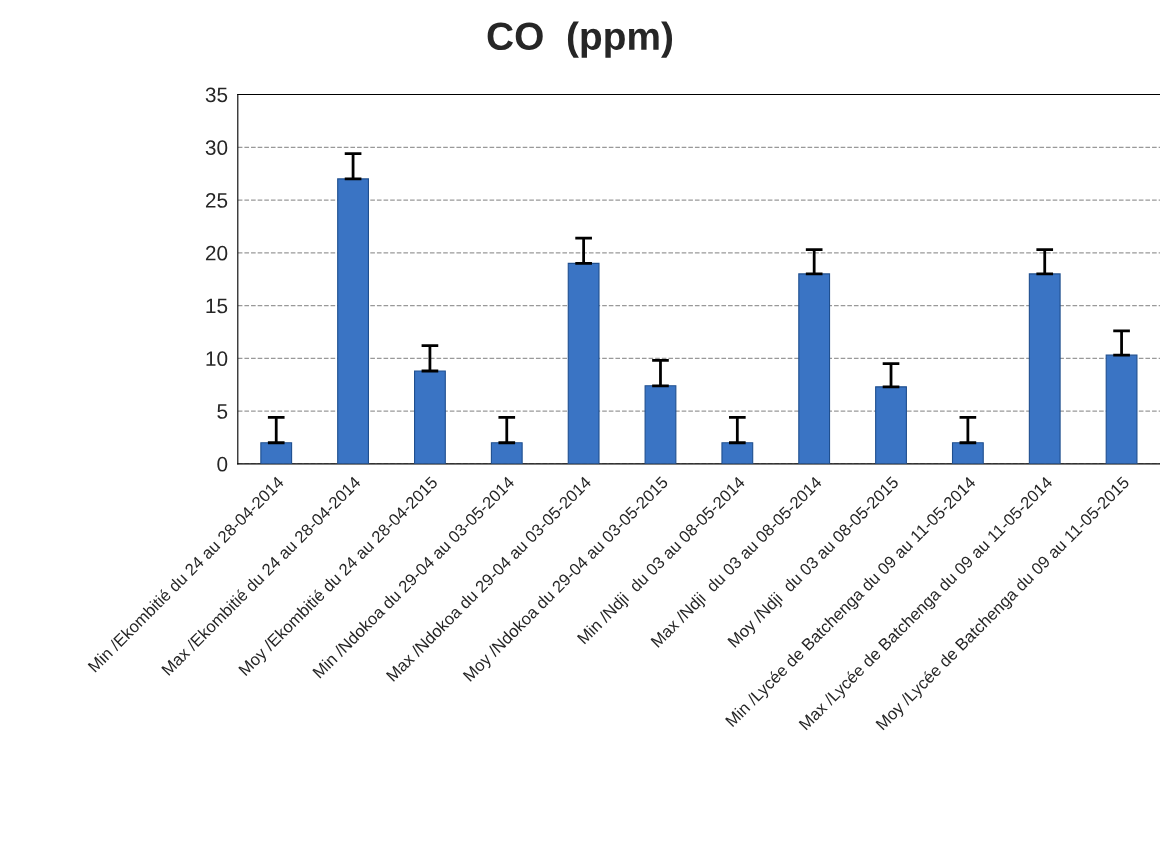 This screenshot has width=1160, height=859. I want to click on y-tick-label: 5, so click(222, 411).